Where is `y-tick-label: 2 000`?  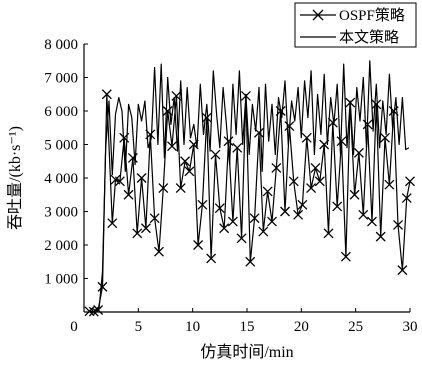 y-tick-label: 2 000 is located at coordinates (61, 246).